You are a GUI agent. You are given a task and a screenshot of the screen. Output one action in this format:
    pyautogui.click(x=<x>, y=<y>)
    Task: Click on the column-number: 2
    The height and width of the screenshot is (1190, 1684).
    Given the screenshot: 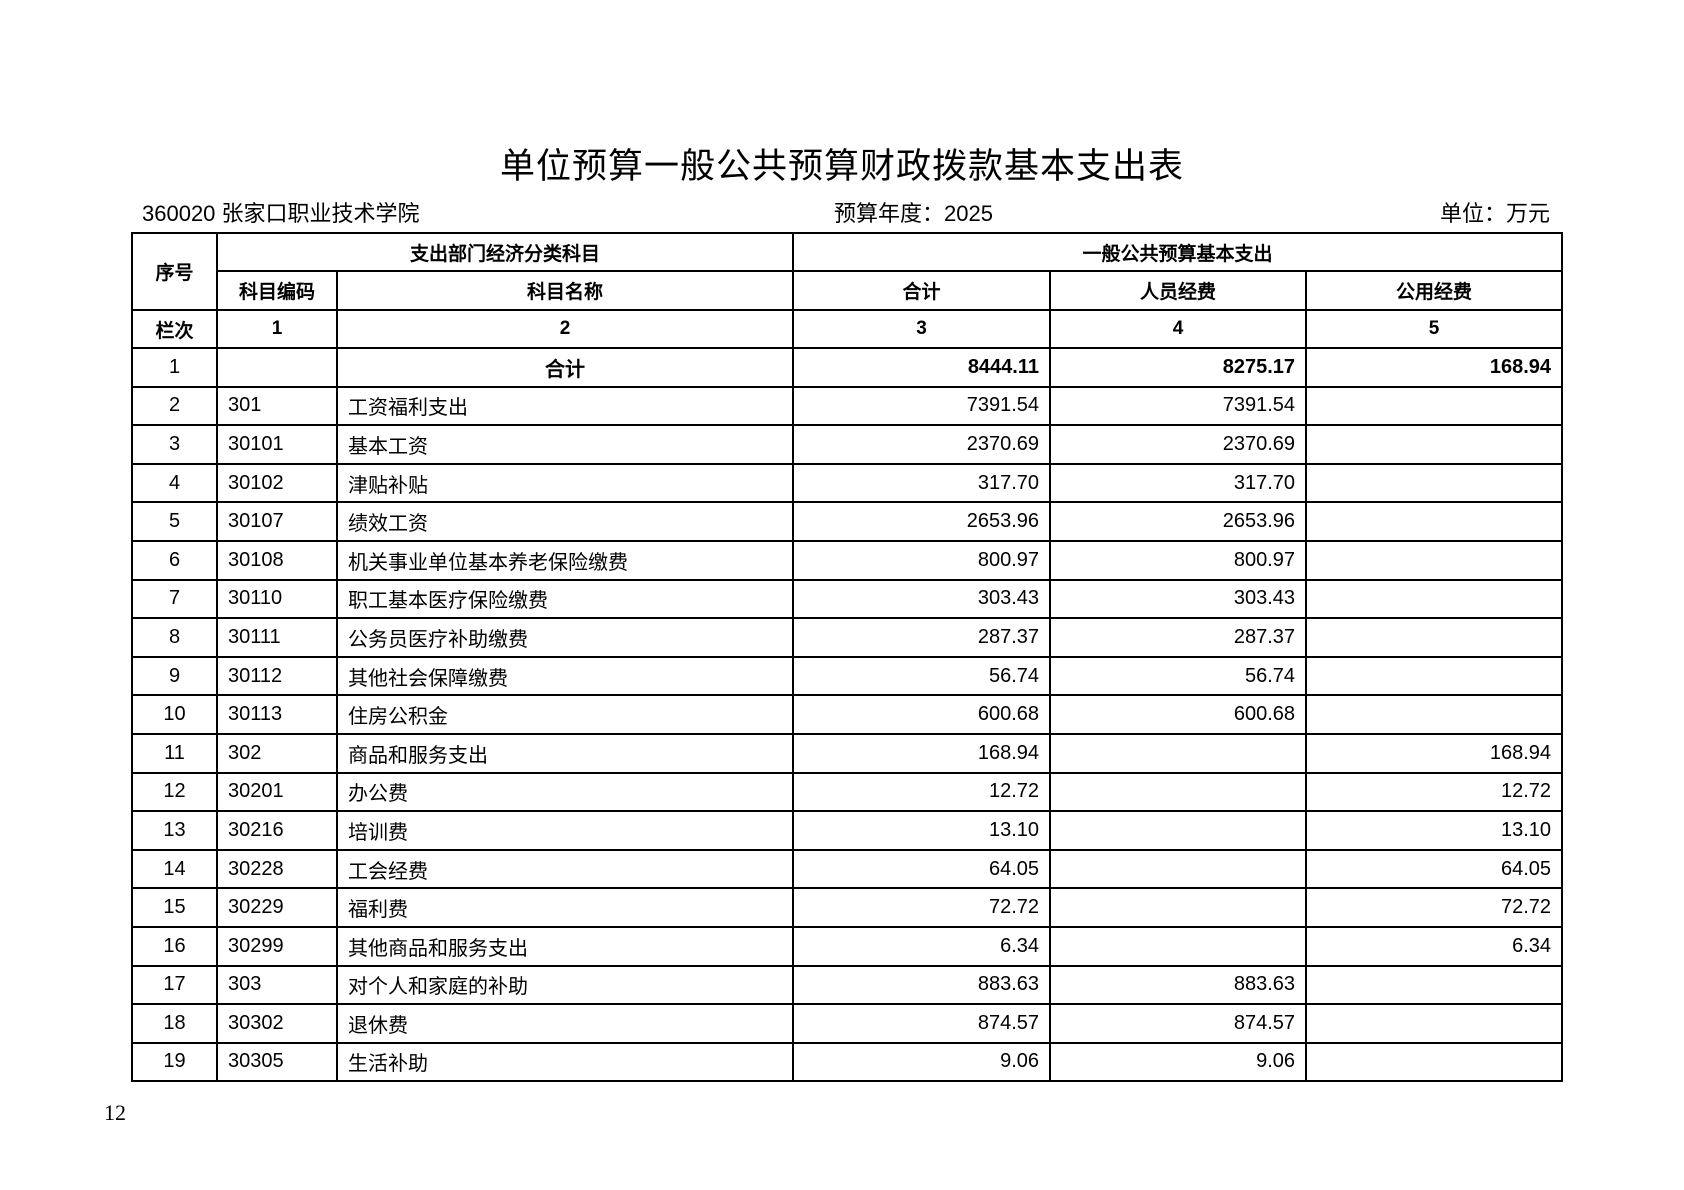 What is the action you would take?
    pyautogui.click(x=565, y=329)
    